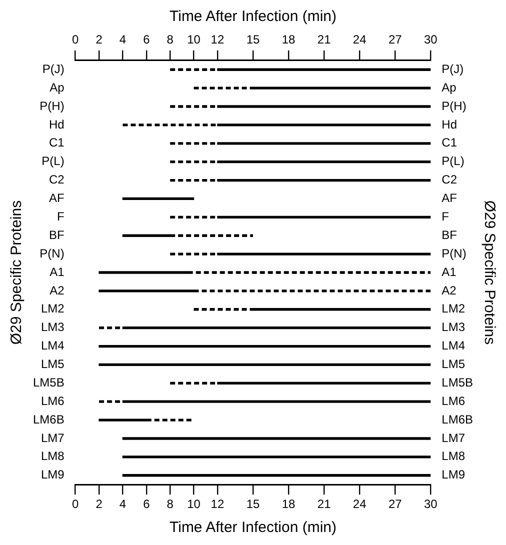 The image size is (506, 545). What do you see at coordinates (289, 504) in the screenshot?
I see `x2-tick-label: 18` at bounding box center [289, 504].